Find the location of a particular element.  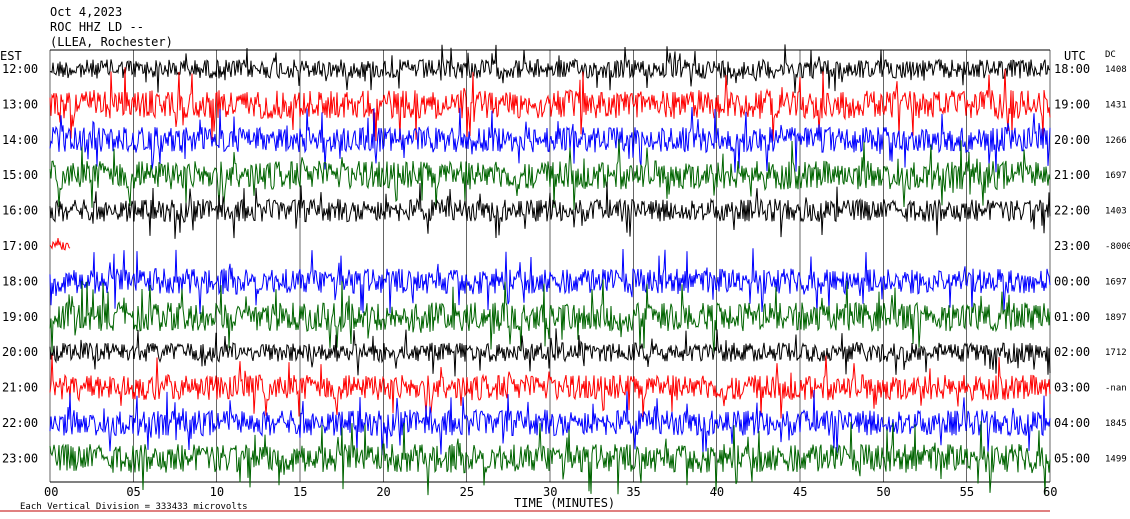

header-location: (LLEA, Rochester) is located at coordinates (111, 42).